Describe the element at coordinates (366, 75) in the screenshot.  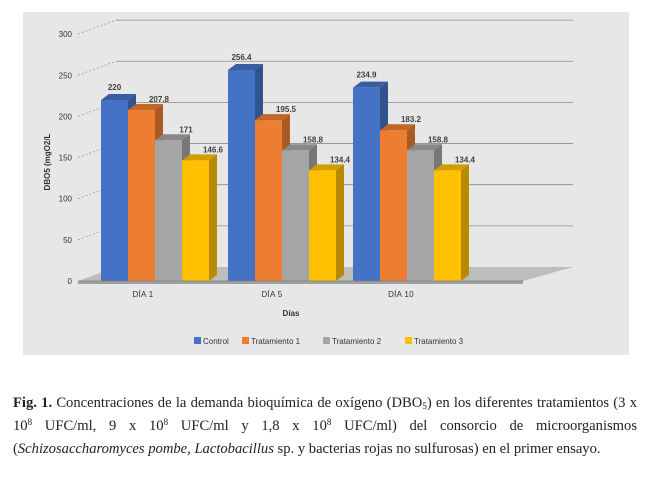
I see `data-label: 234.9` at that location.